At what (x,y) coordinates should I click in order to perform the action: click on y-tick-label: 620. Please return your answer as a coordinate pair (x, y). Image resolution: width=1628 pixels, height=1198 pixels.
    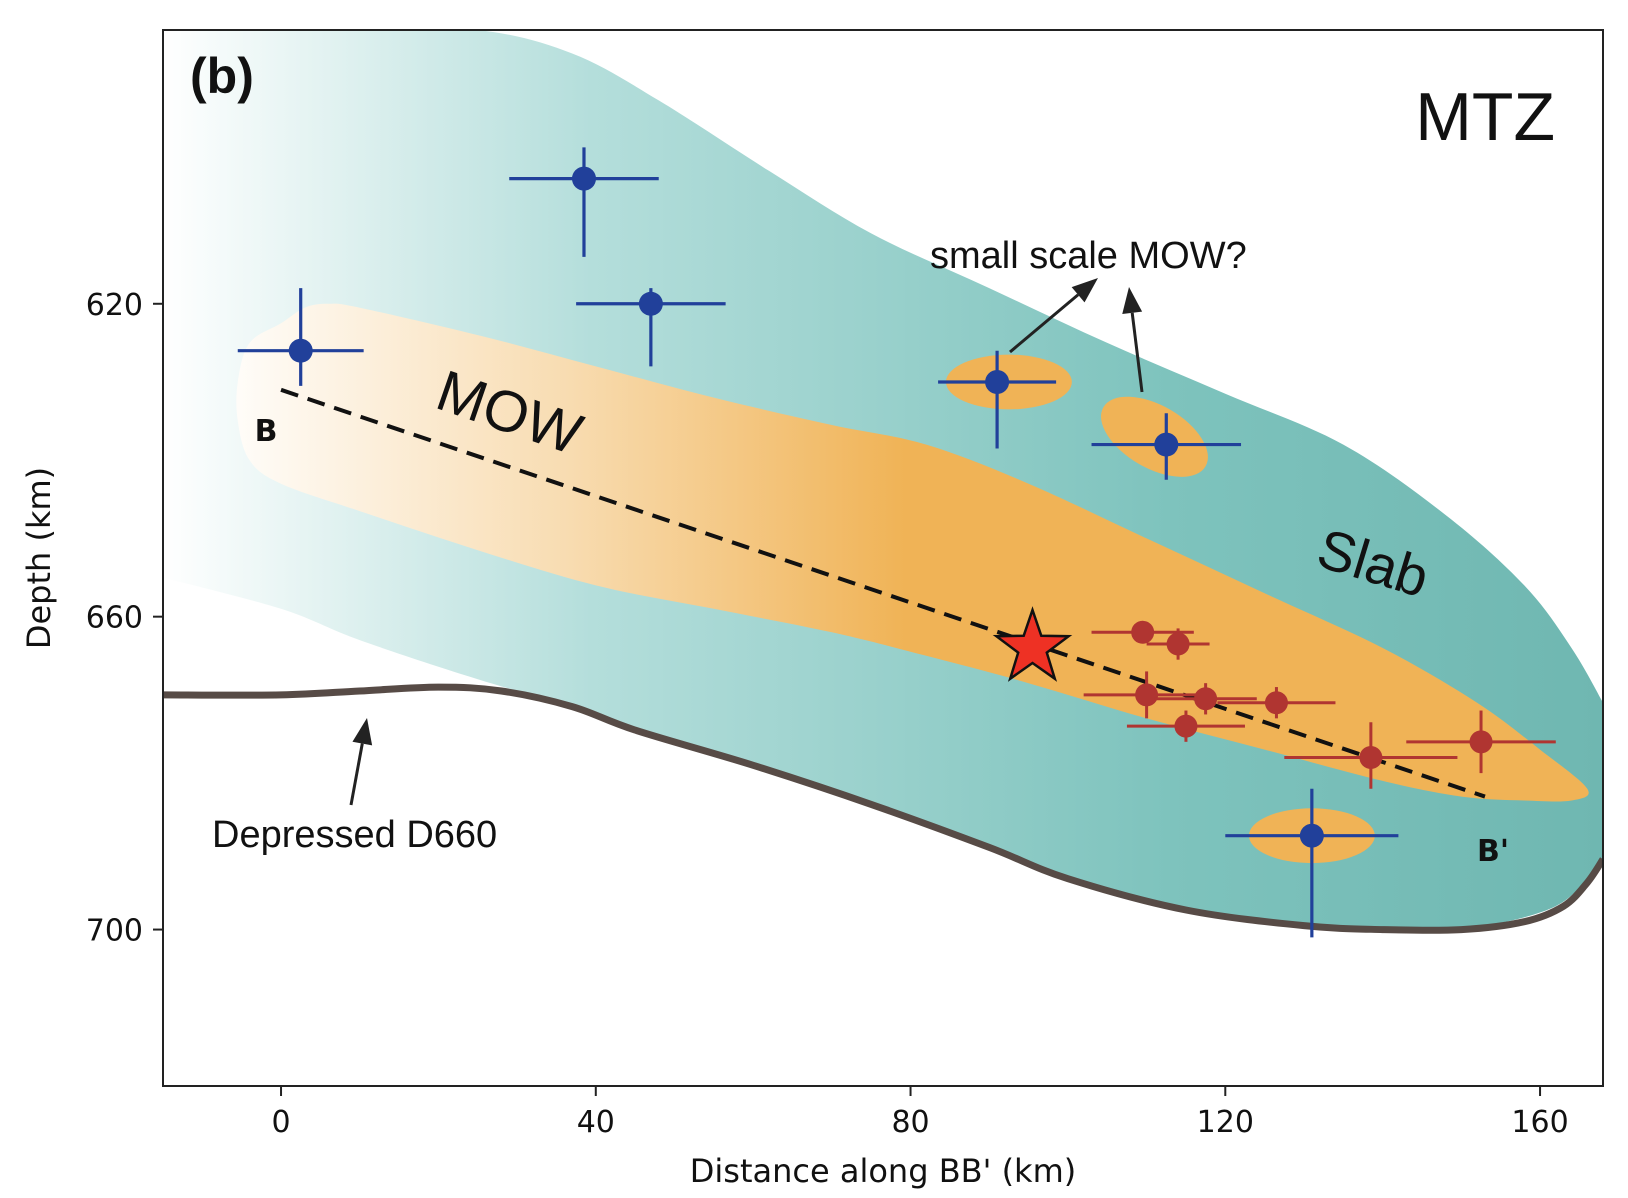
    Looking at the image, I should click on (114, 305).